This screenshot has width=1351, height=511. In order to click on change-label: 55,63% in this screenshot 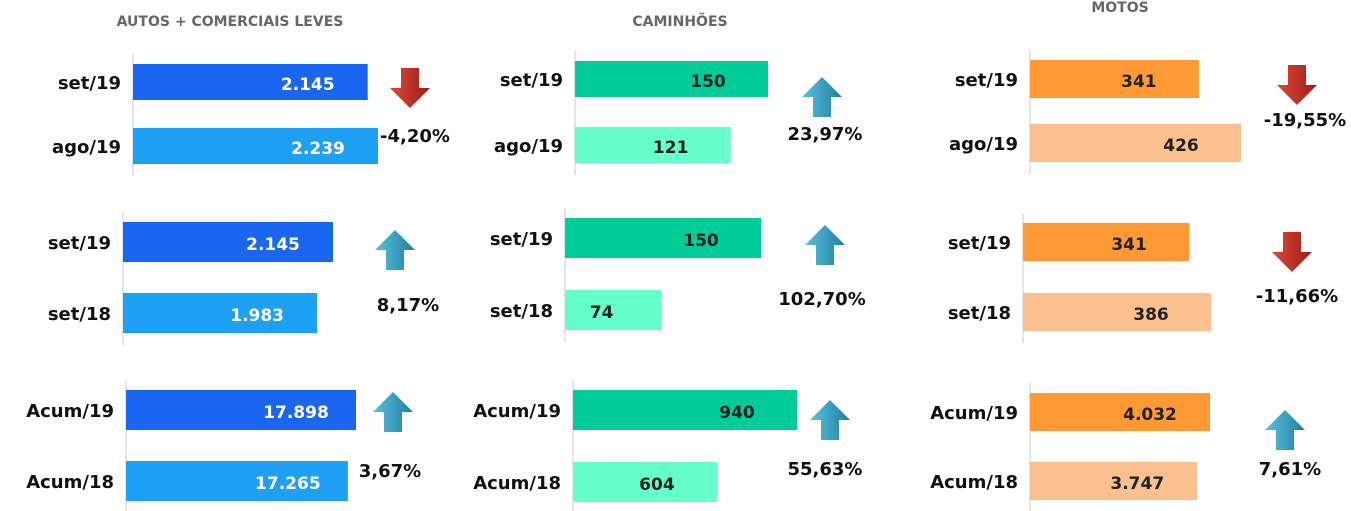, I will do `click(825, 469)`.